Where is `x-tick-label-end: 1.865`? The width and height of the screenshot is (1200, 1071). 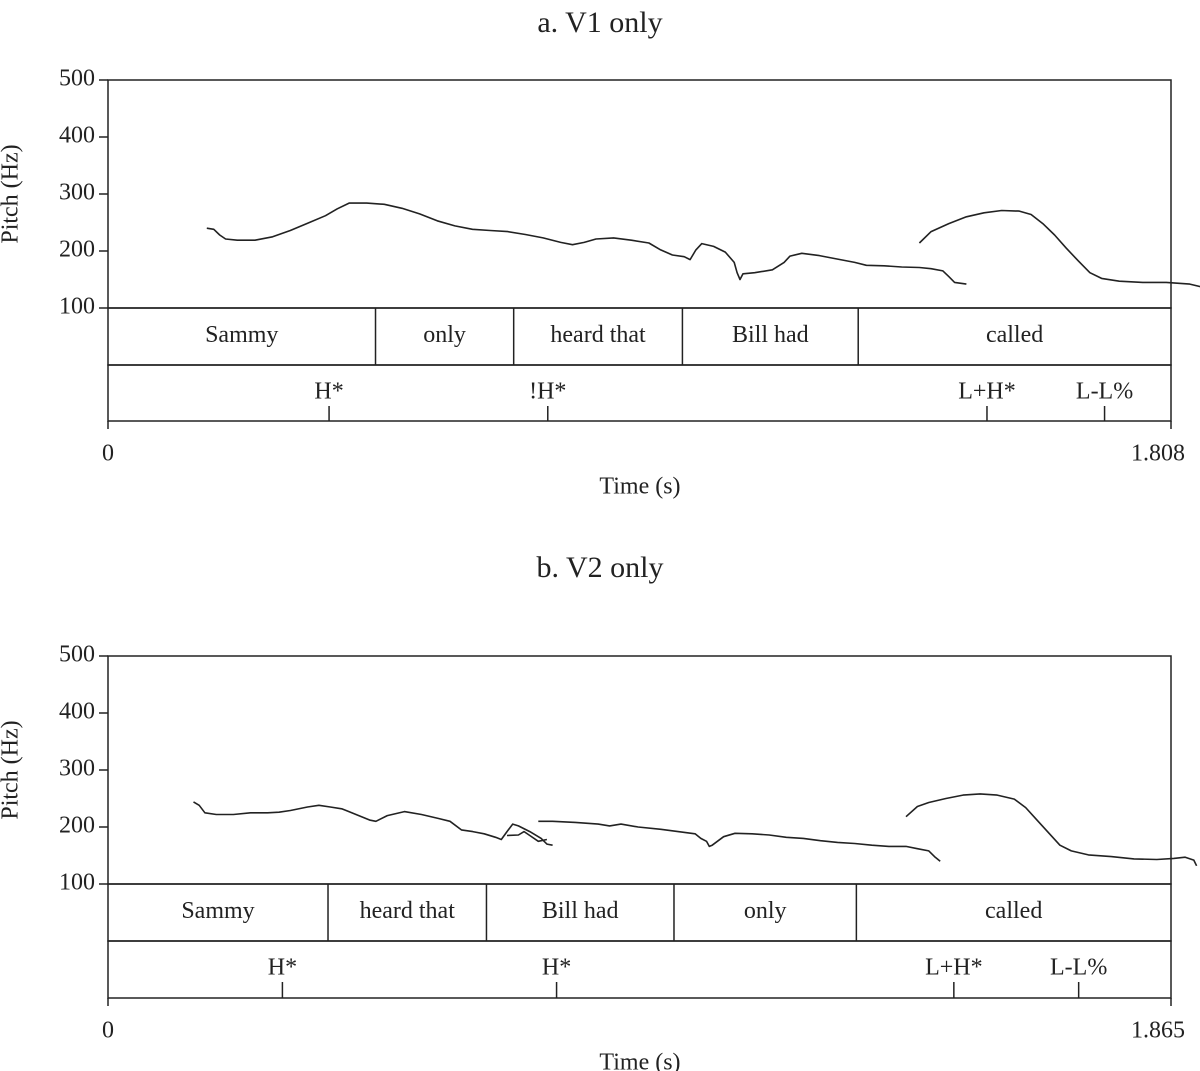 x-tick-label-end: 1.865 is located at coordinates (1158, 1031).